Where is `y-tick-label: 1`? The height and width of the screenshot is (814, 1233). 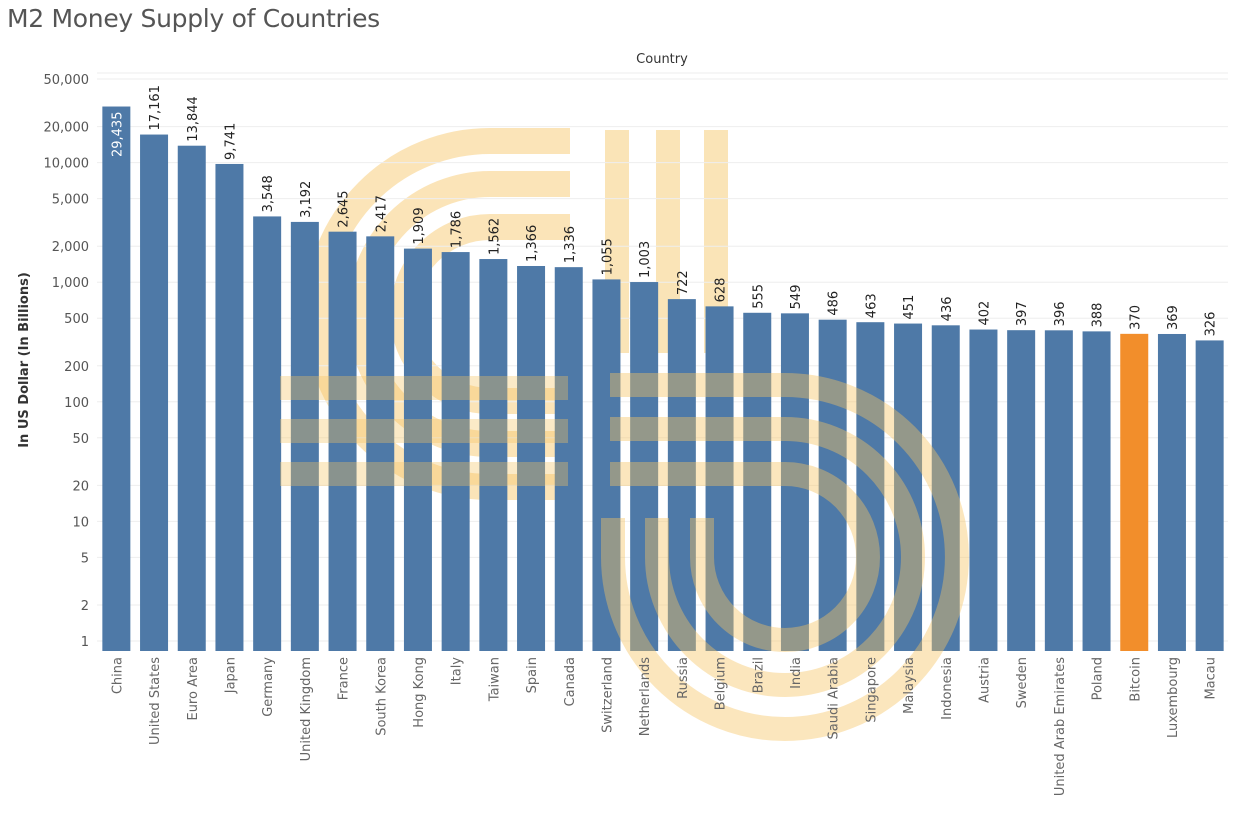 y-tick-label: 1 is located at coordinates (85, 642).